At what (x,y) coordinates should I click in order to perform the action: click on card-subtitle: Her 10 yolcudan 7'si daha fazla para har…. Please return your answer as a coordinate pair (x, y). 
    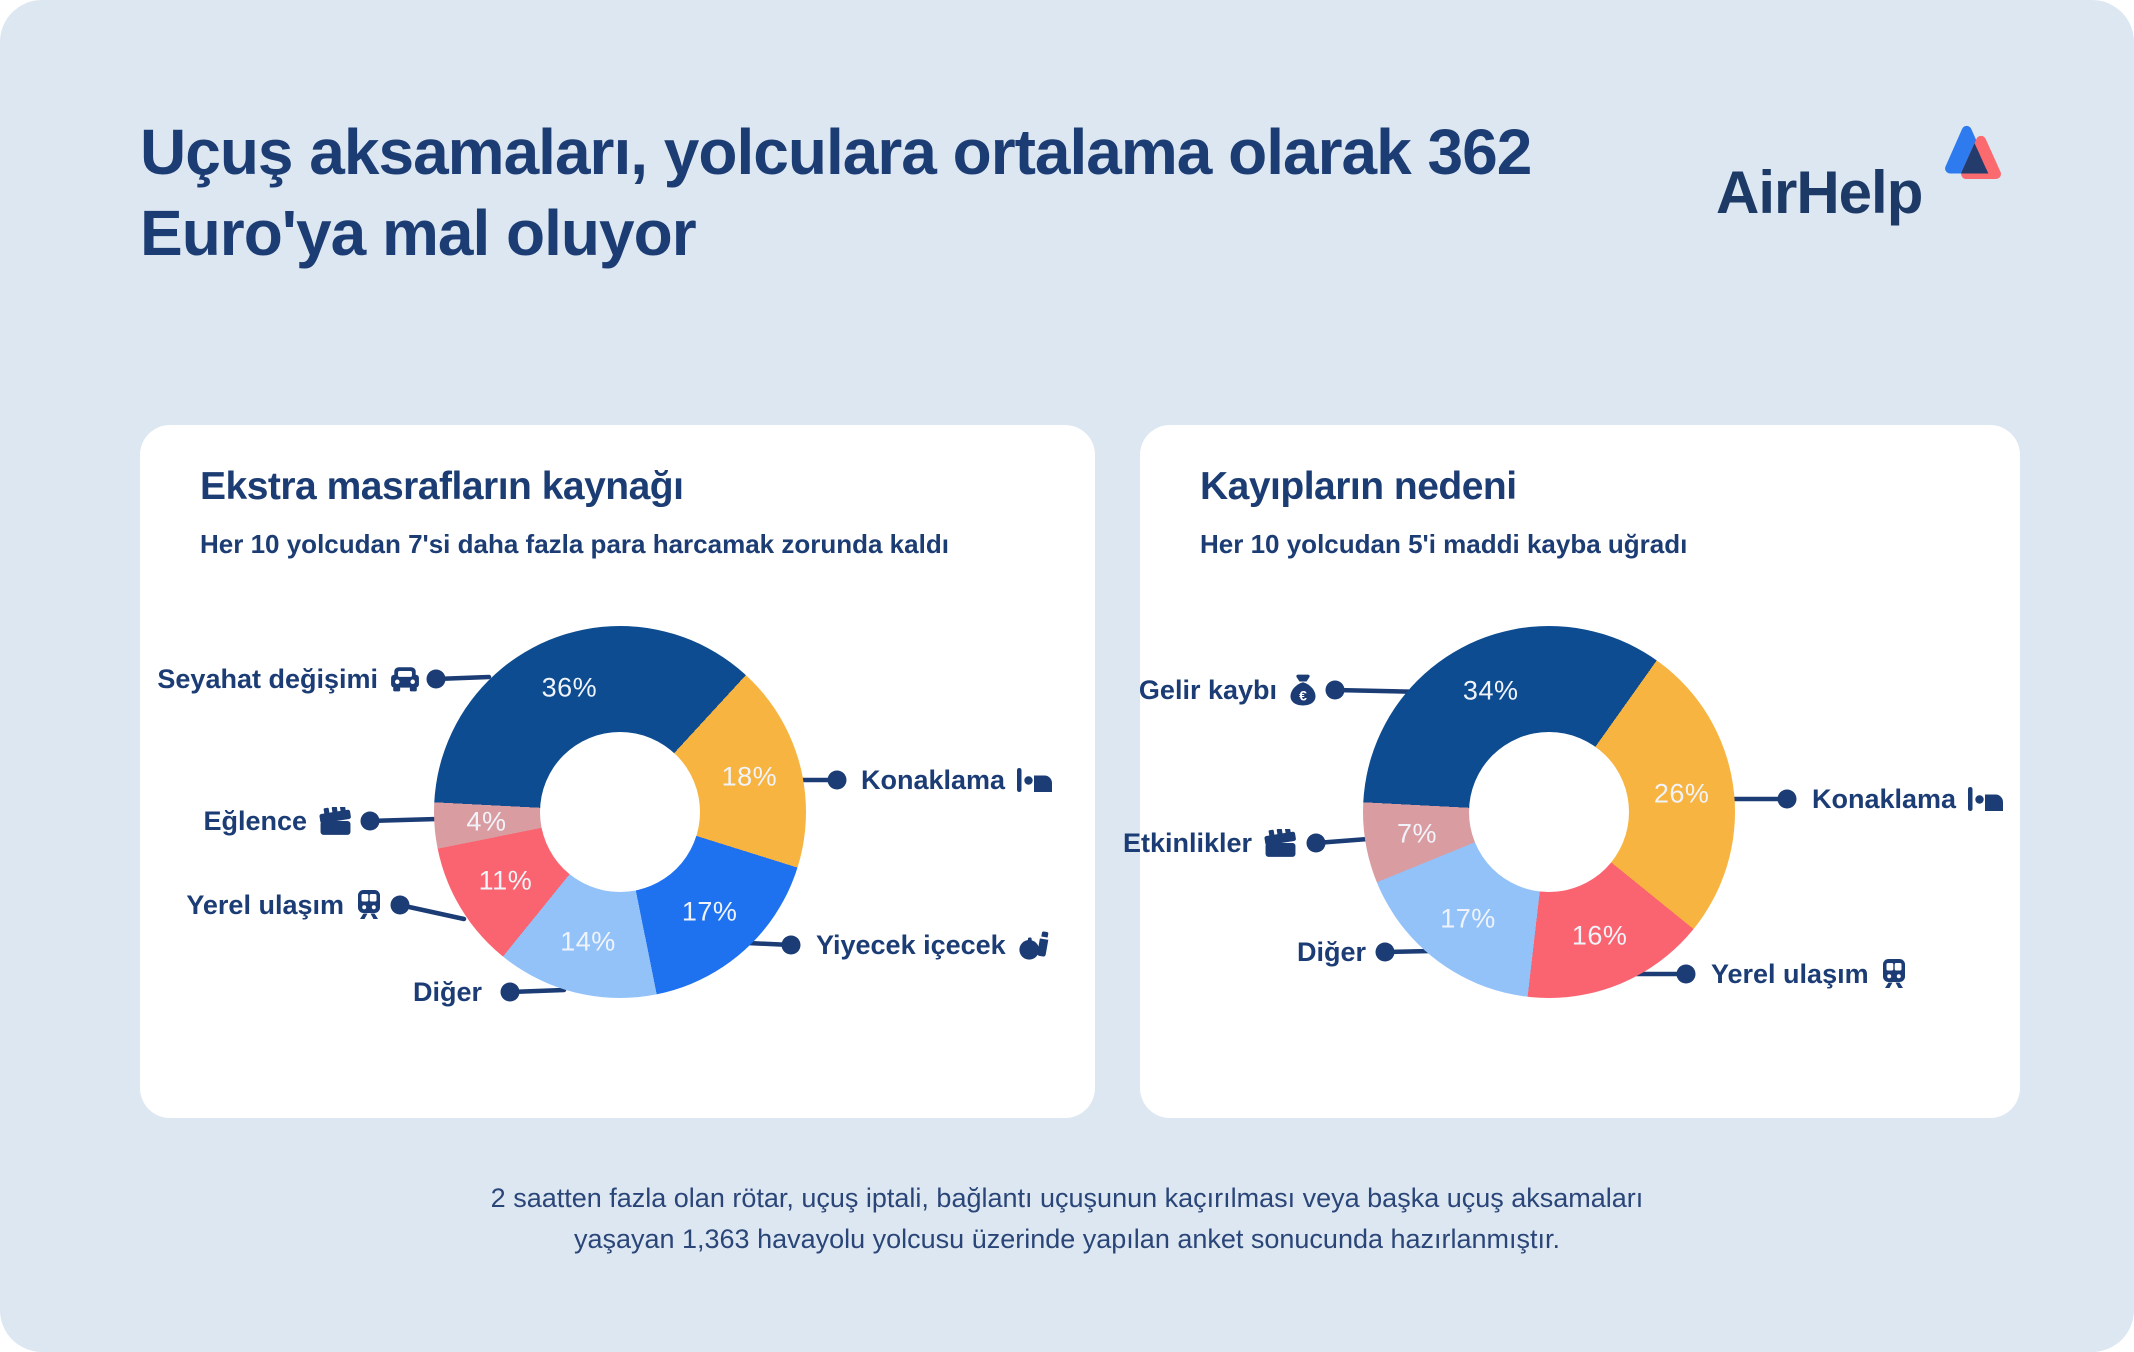
    Looking at the image, I should click on (574, 544).